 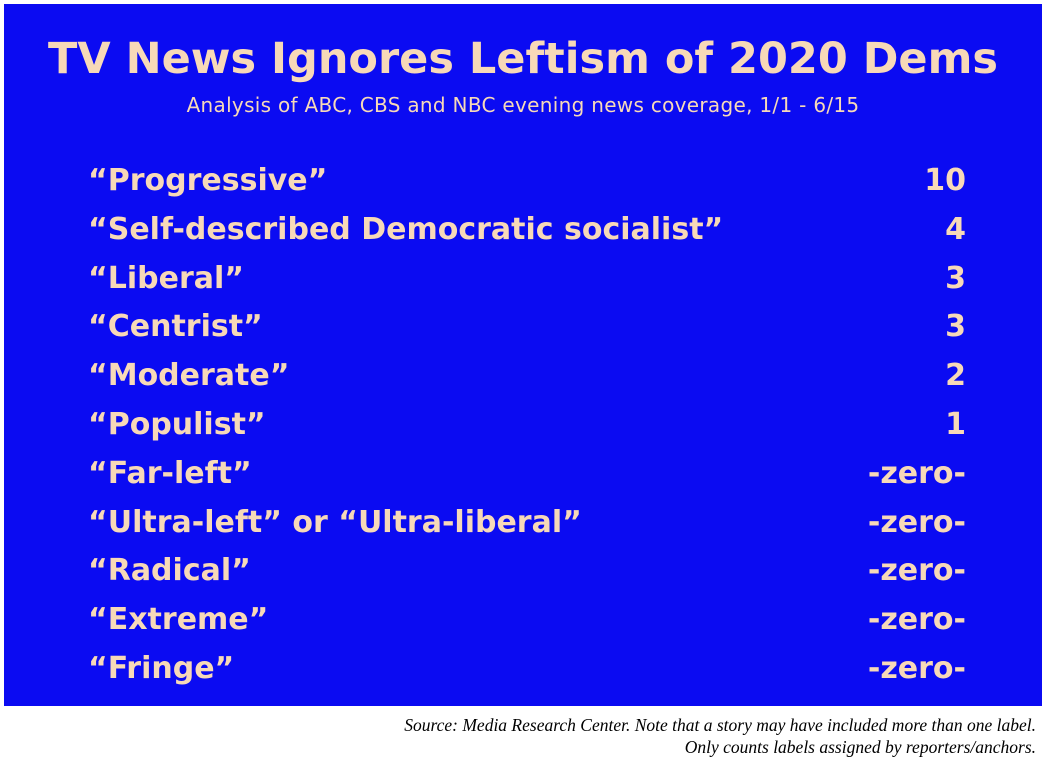 What do you see at coordinates (177, 424) in the screenshot?
I see `row-label: “Populist”` at bounding box center [177, 424].